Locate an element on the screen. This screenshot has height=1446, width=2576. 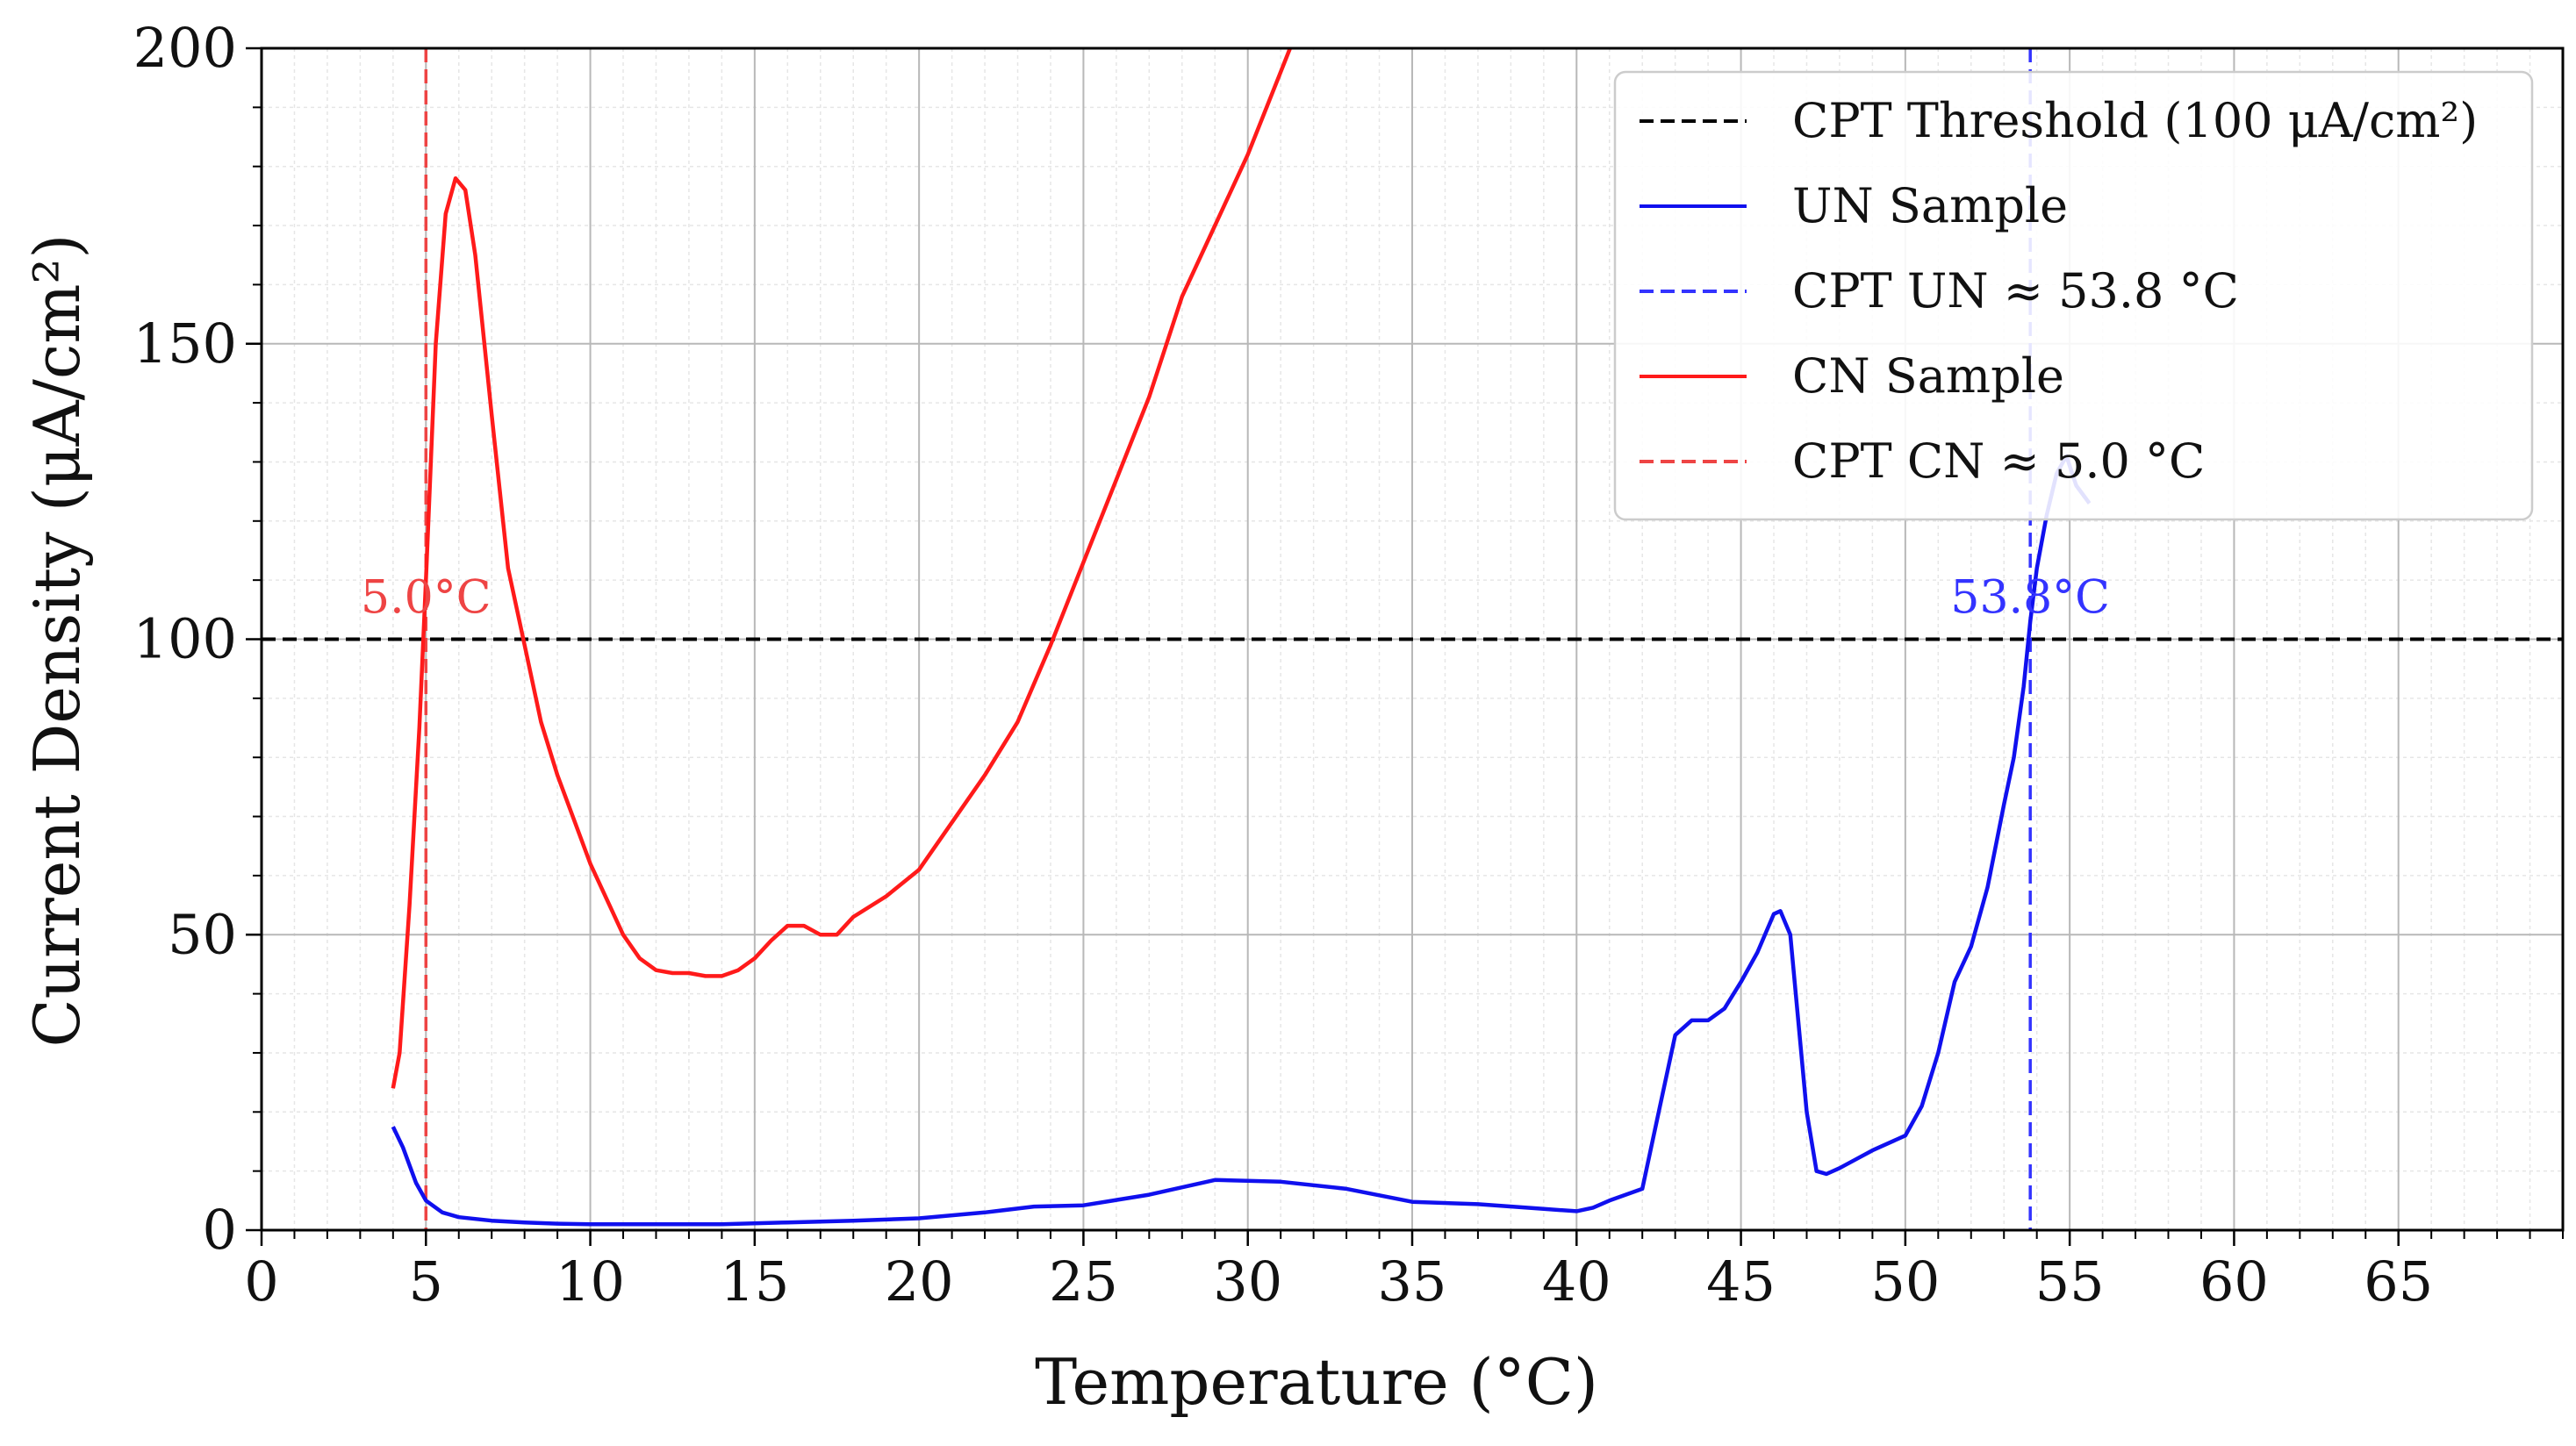
legend-label: CN Sample is located at coordinates (1928, 376).